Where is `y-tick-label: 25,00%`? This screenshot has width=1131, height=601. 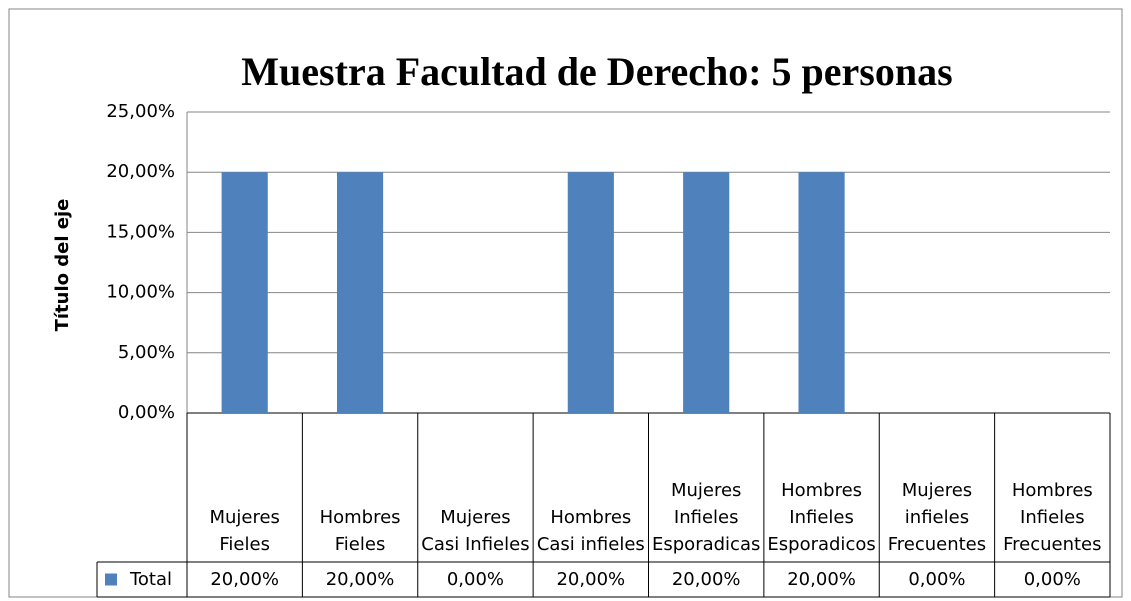
y-tick-label: 25,00% is located at coordinates (140, 111).